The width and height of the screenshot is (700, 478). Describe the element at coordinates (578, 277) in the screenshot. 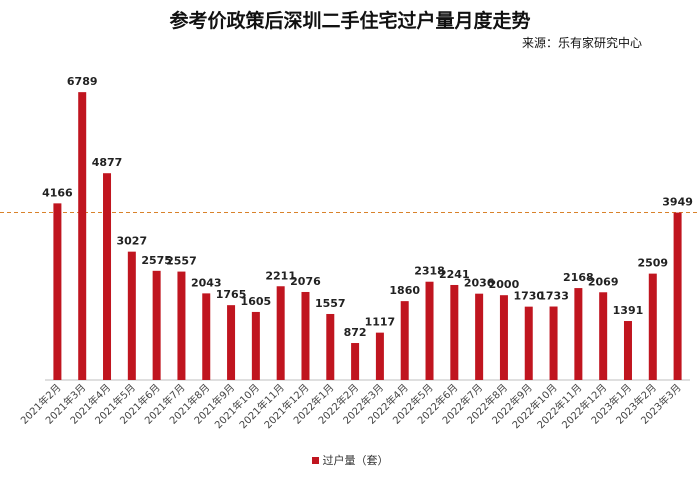

I see `bar-value-label: 2168` at that location.